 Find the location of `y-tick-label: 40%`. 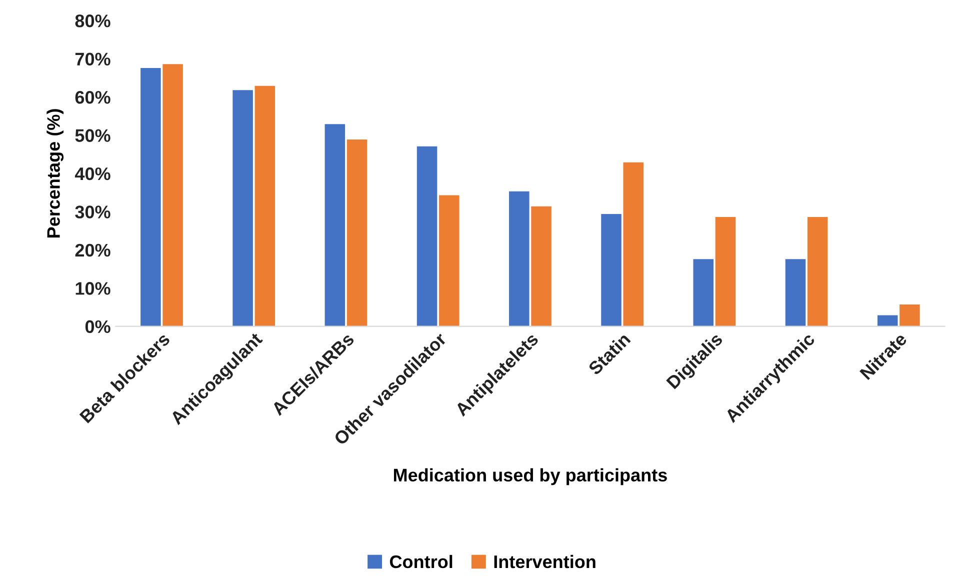

y-tick-label: 40% is located at coordinates (92, 173).